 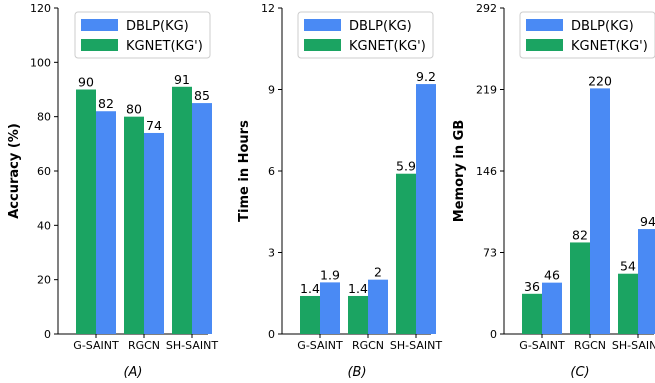 I want to click on data-label: 5.9, so click(x=406, y=166).